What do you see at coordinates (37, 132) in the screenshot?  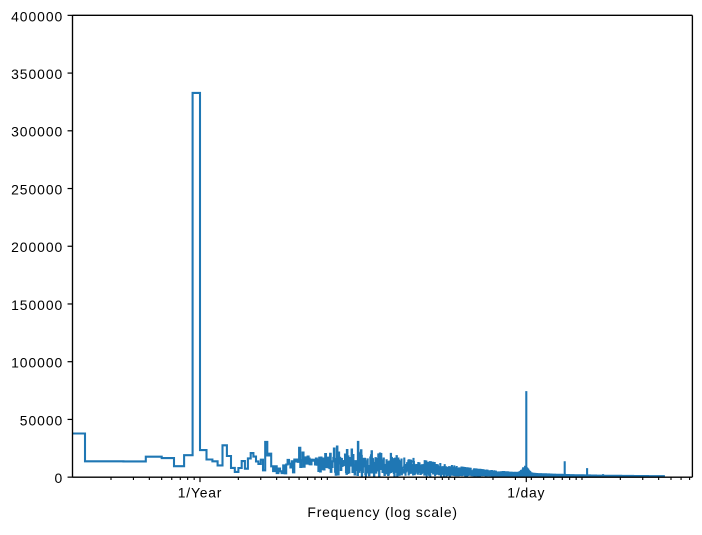 I see `svg-text: 300000` at bounding box center [37, 132].